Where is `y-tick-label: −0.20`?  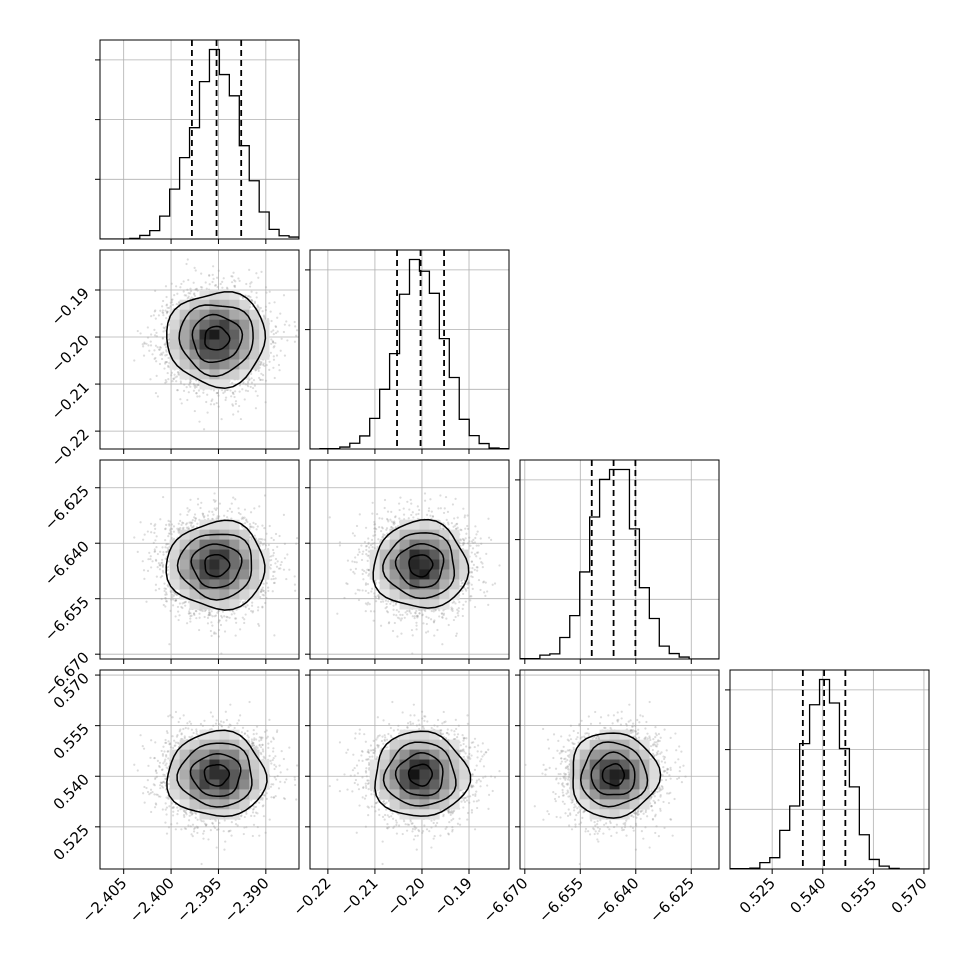 y-tick-label: −0.20 is located at coordinates (70, 353).